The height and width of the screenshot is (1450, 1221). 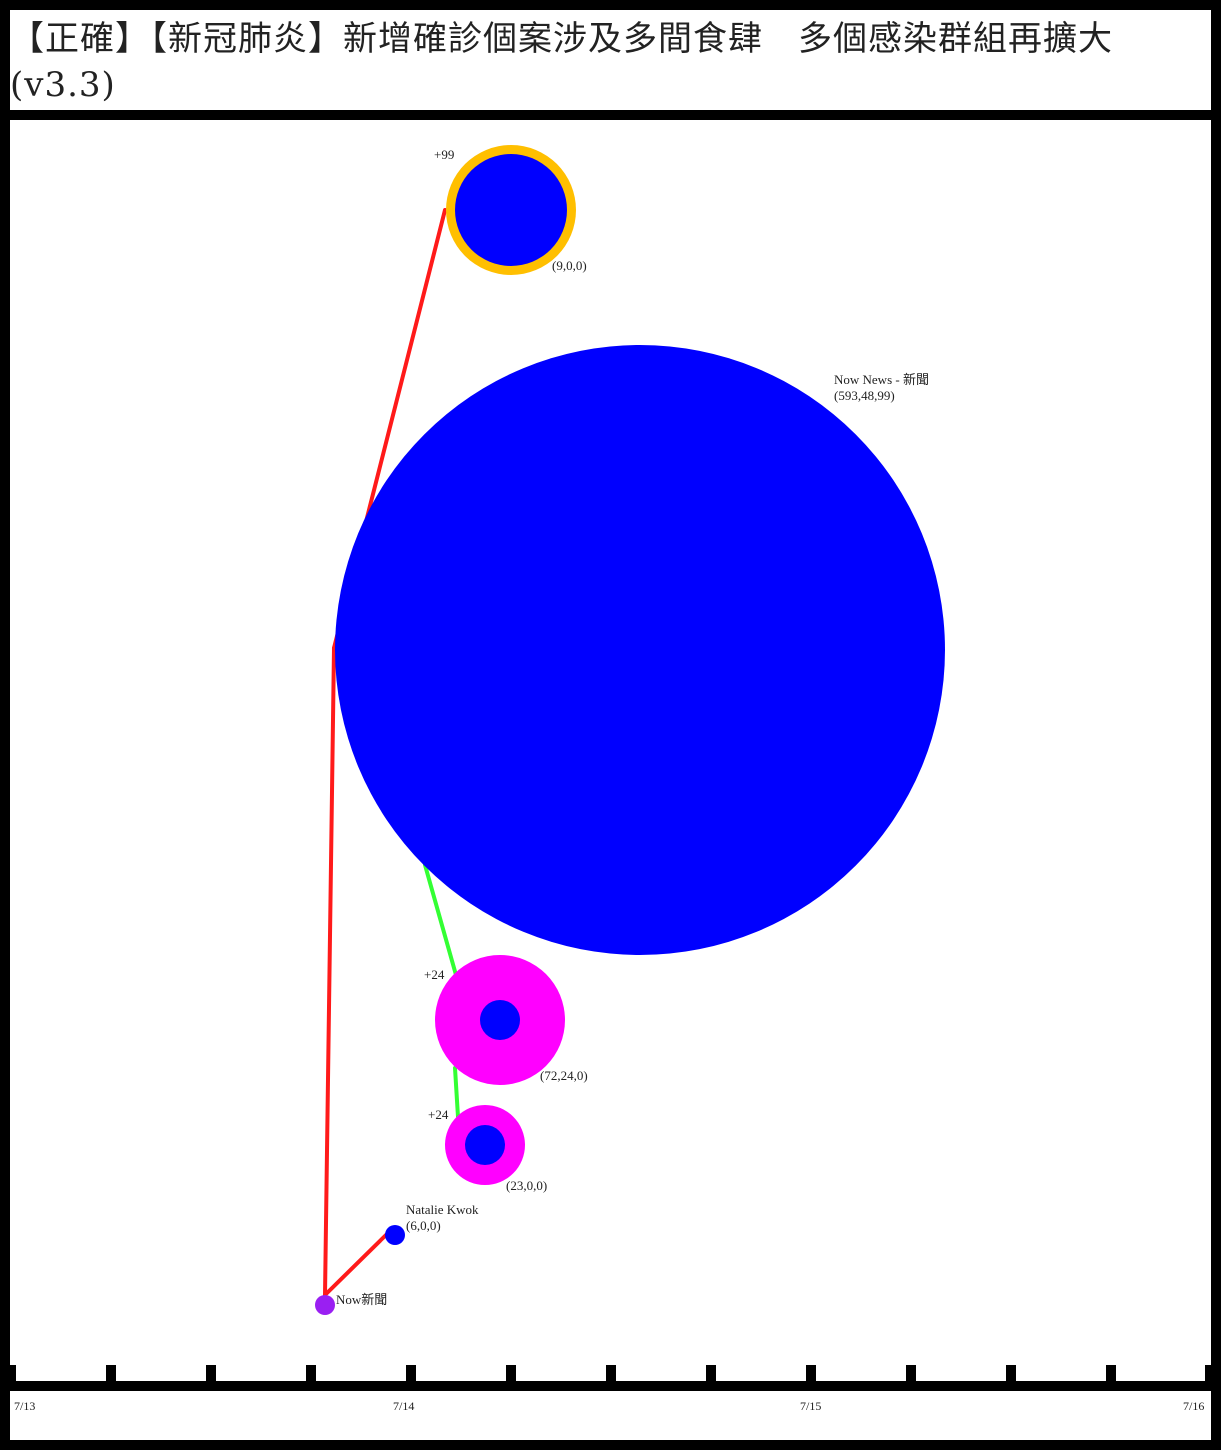 What do you see at coordinates (1193, 1406) in the screenshot?
I see `timeline-label: 7/16` at bounding box center [1193, 1406].